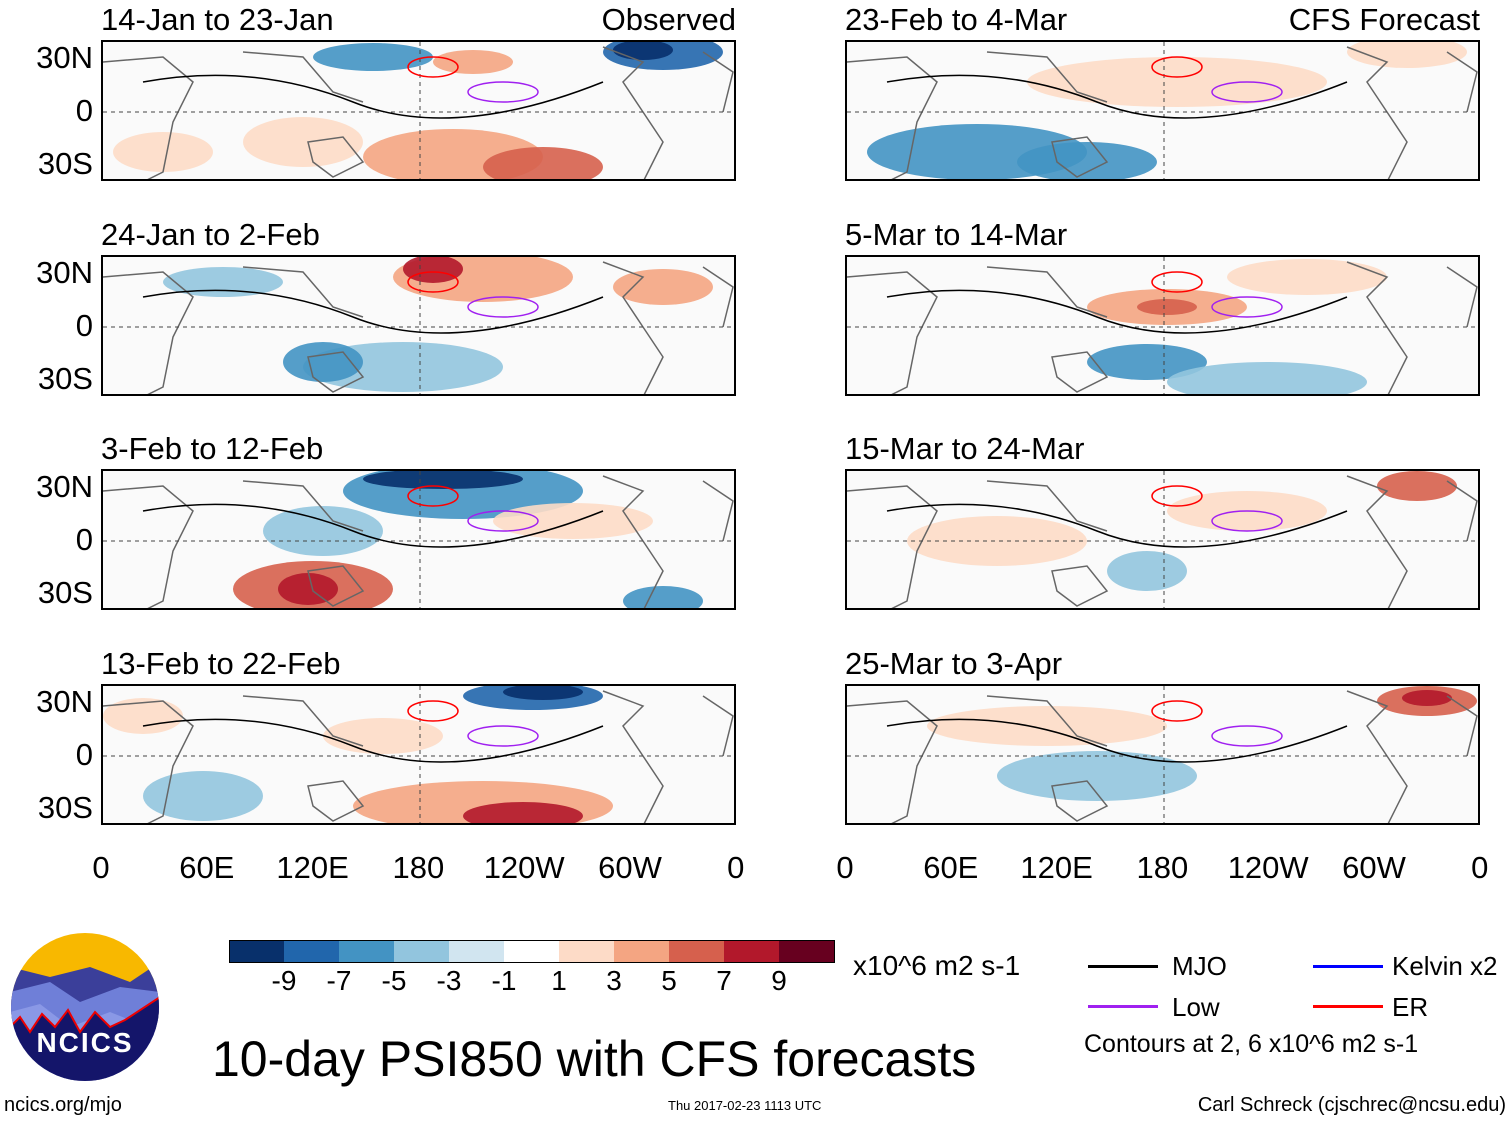 This screenshot has height=1121, width=1510. Describe the element at coordinates (1251, 1044) in the screenshot. I see `contour-note: Contours at 2, 6 x10^6 m2 s-1` at that location.